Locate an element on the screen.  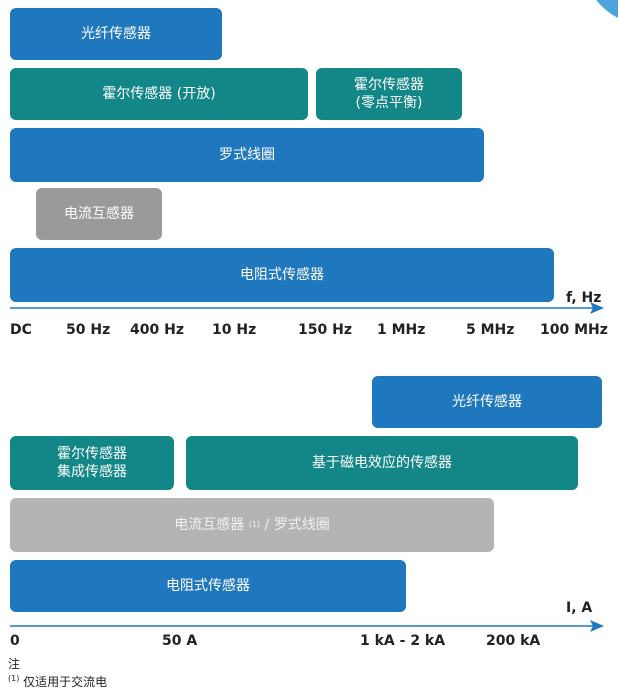
tick-label: DC is located at coordinates (21, 330).